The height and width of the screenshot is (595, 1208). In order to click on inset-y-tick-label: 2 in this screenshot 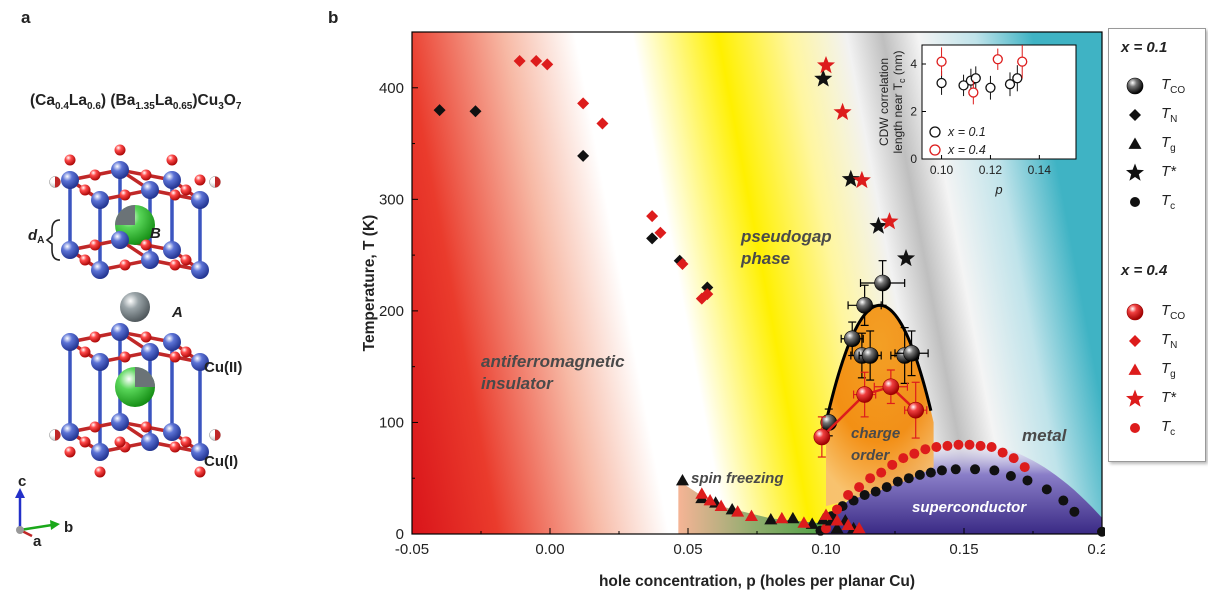, I will do `click(913, 112)`.